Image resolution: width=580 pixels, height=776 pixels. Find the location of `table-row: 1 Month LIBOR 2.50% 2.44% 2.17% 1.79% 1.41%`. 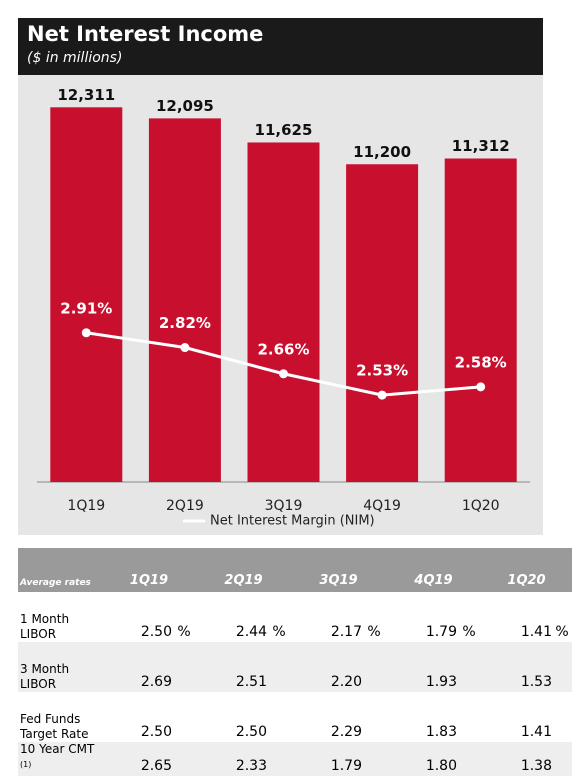

table-row: 1 Month LIBOR 2.50% 2.44% 2.17% 1.79% 1.41% is located at coordinates (295, 617).